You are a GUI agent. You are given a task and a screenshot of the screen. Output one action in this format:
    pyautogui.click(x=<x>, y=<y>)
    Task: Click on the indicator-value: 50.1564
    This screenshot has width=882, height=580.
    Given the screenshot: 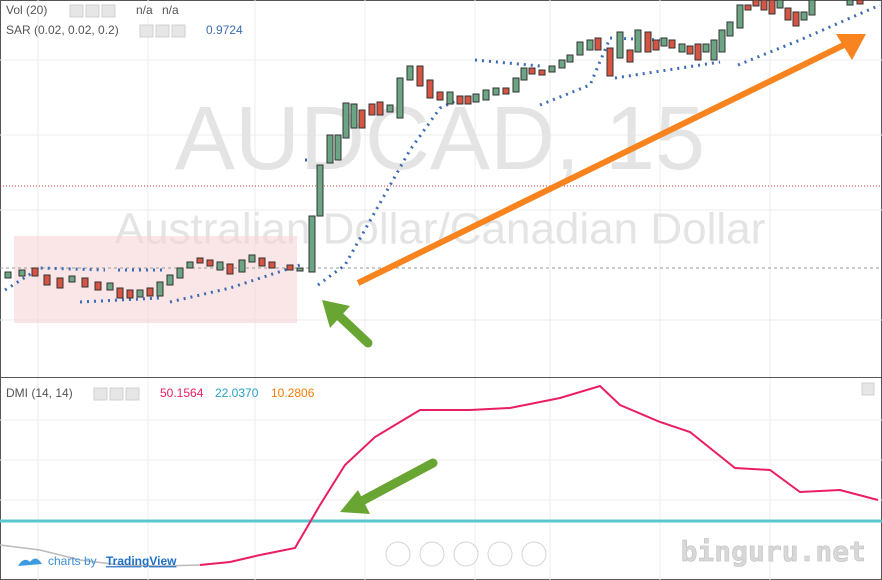 What is the action you would take?
    pyautogui.click(x=182, y=393)
    